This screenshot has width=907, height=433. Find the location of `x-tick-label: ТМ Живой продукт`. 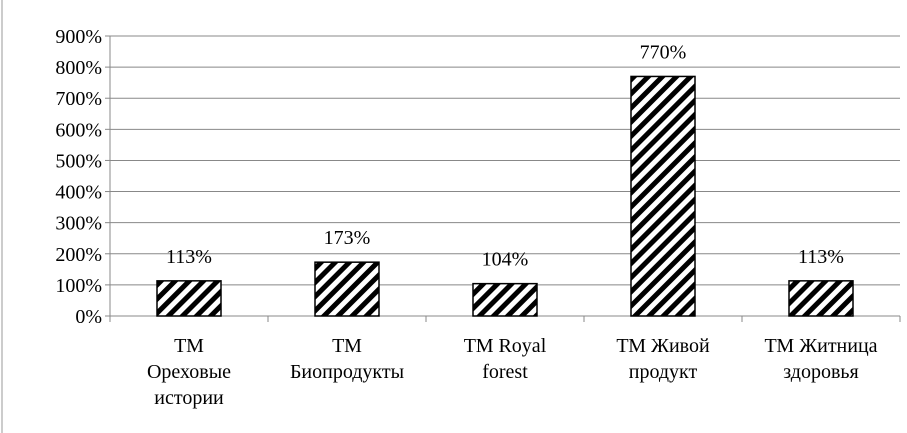

x-tick-label: ТМ Живой продукт is located at coordinates (663, 359).